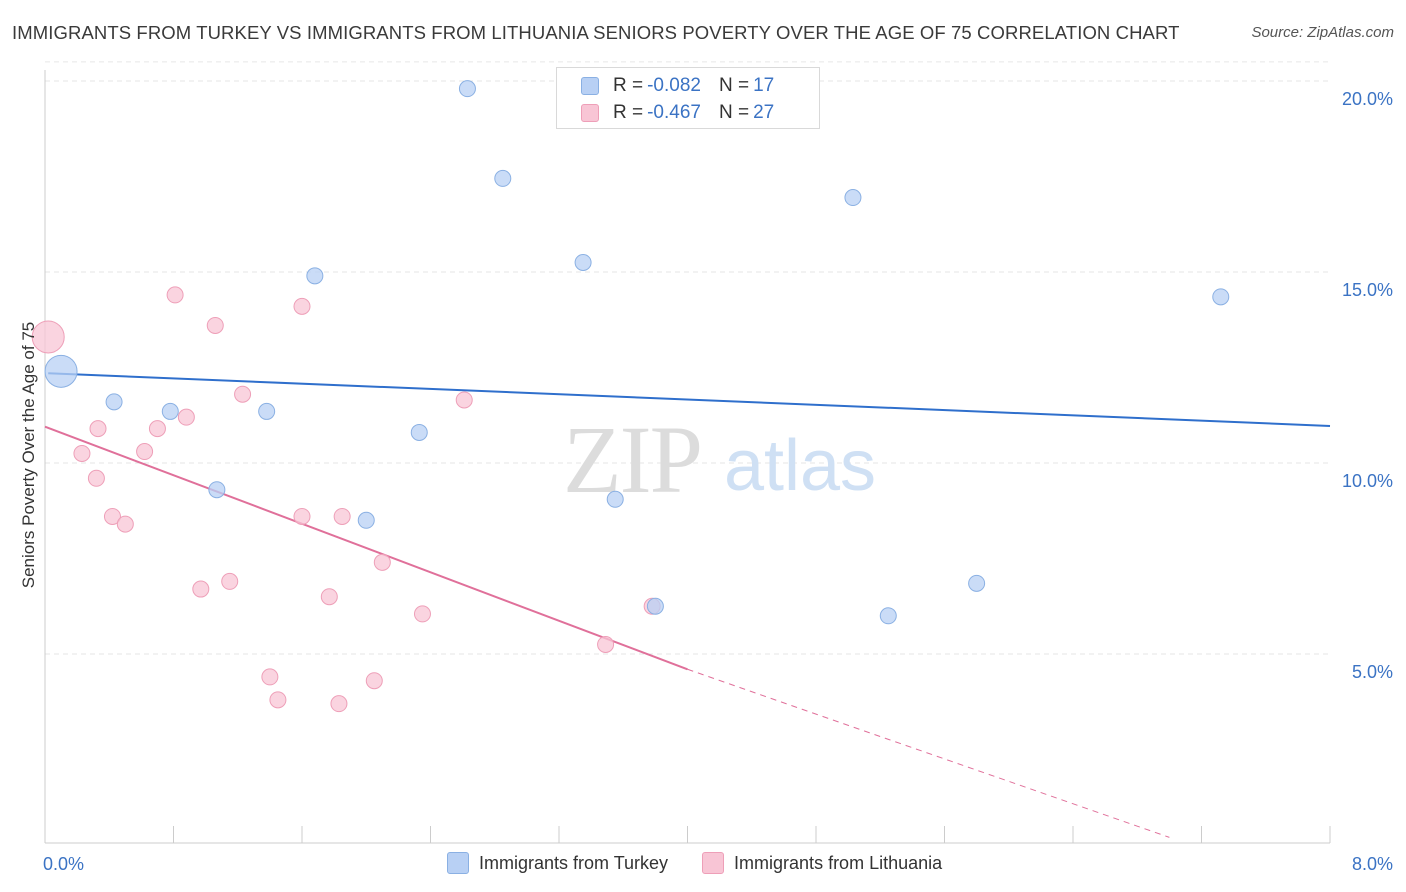 This screenshot has width=1406, height=892. Describe the element at coordinates (800, 466) in the screenshot. I see `watermark-atlas: atlas` at that location.